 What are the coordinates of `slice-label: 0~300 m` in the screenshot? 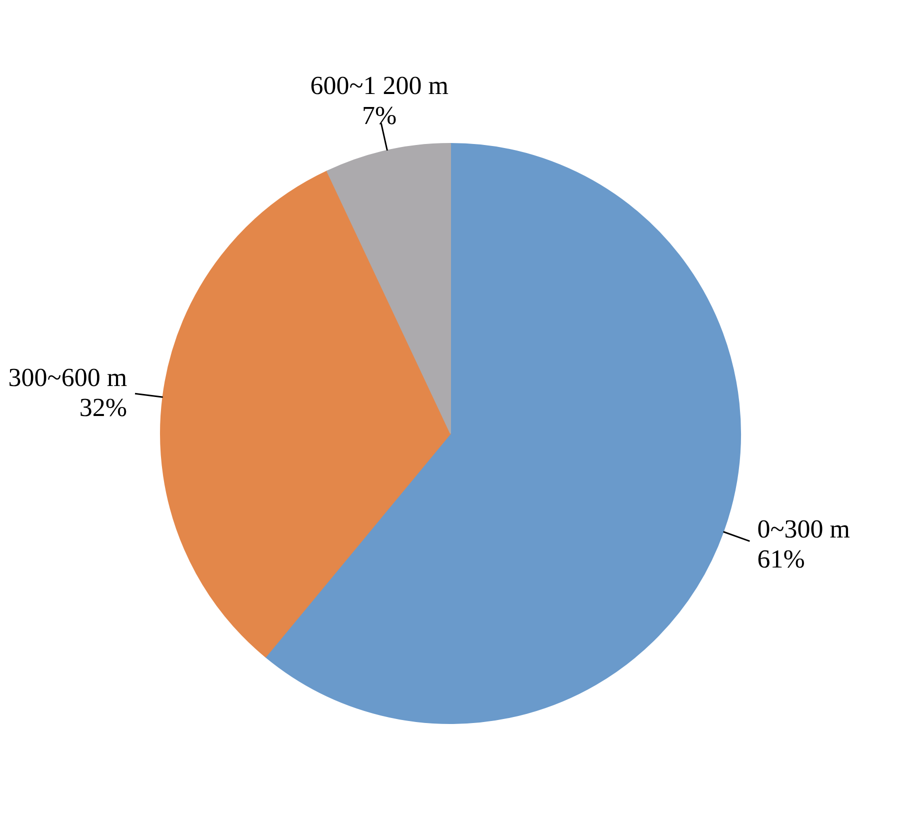 It's located at (803, 529).